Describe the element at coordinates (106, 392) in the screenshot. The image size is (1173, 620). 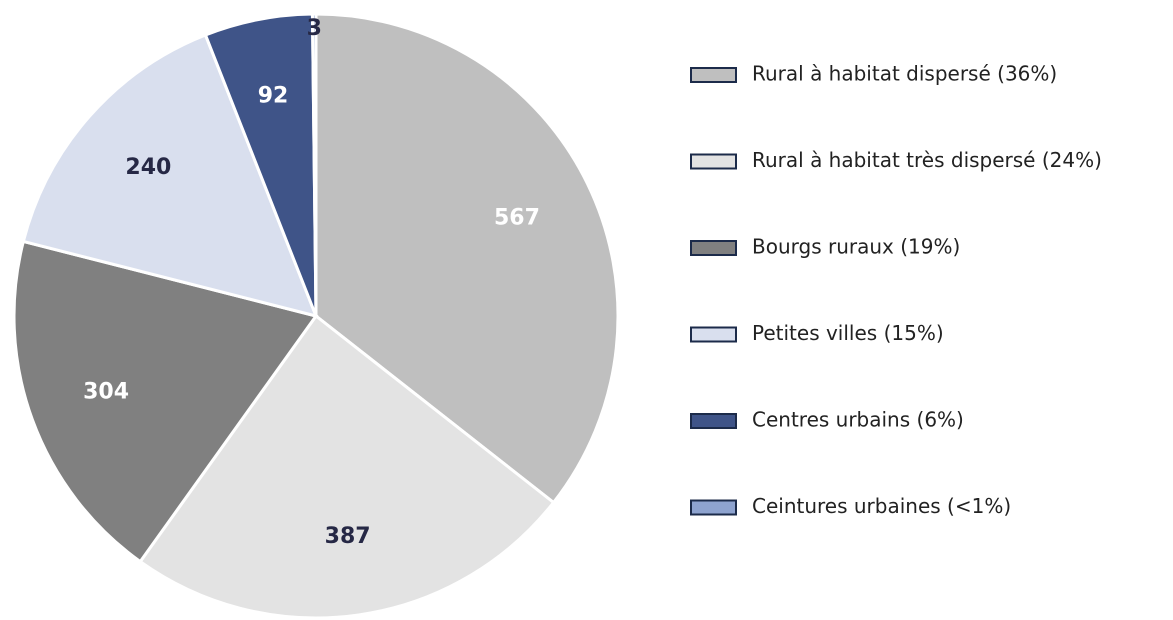
I see `data-label: 304` at that location.